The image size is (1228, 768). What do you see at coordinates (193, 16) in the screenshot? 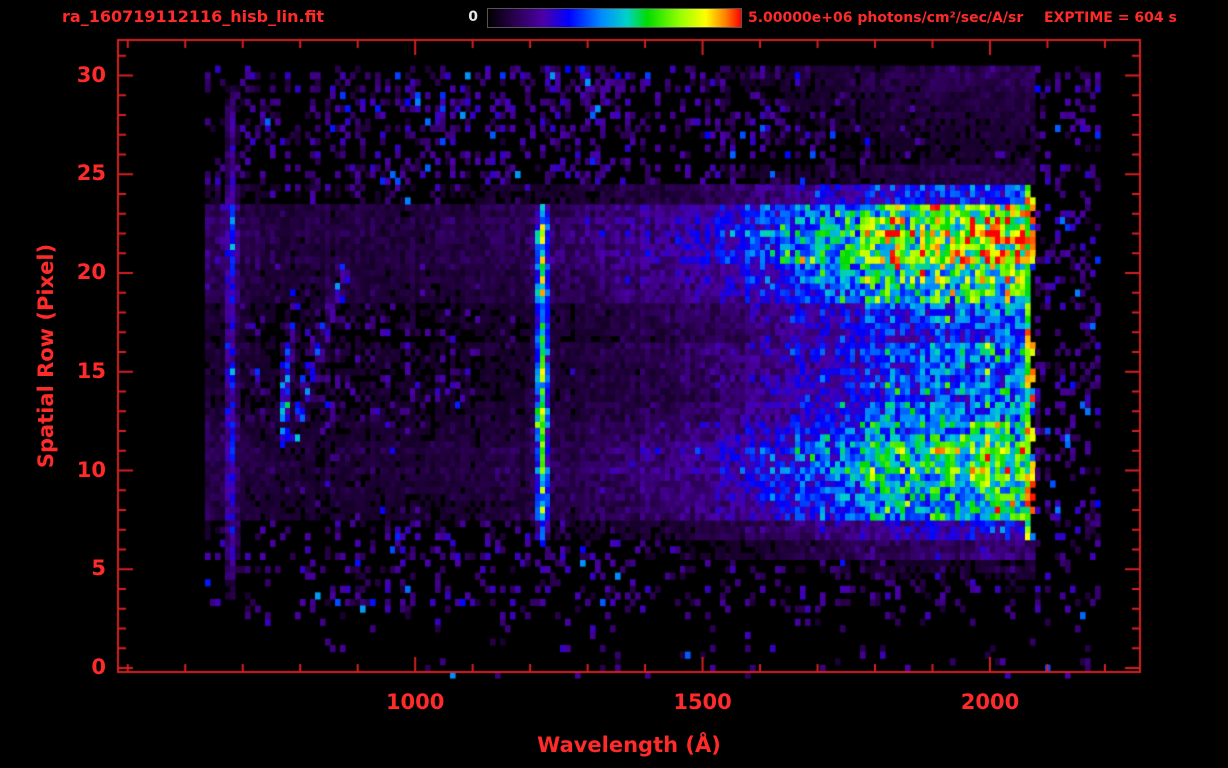
I see `file-title: ra_160719112116_hisb_lin.fit` at bounding box center [193, 16].